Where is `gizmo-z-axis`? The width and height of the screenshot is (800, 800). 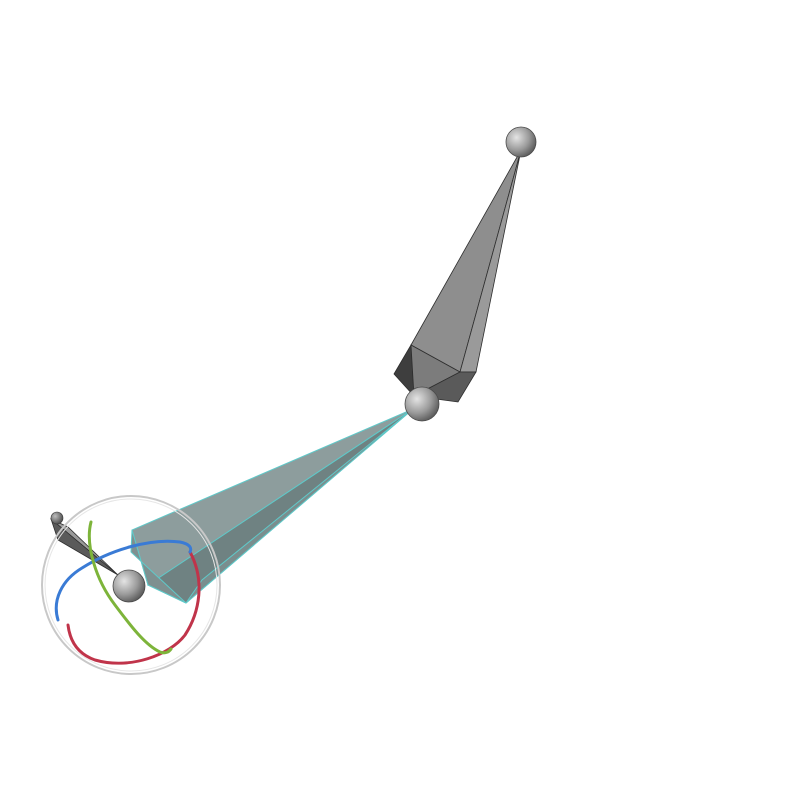
gizmo-z-axis is located at coordinates (123, 580).